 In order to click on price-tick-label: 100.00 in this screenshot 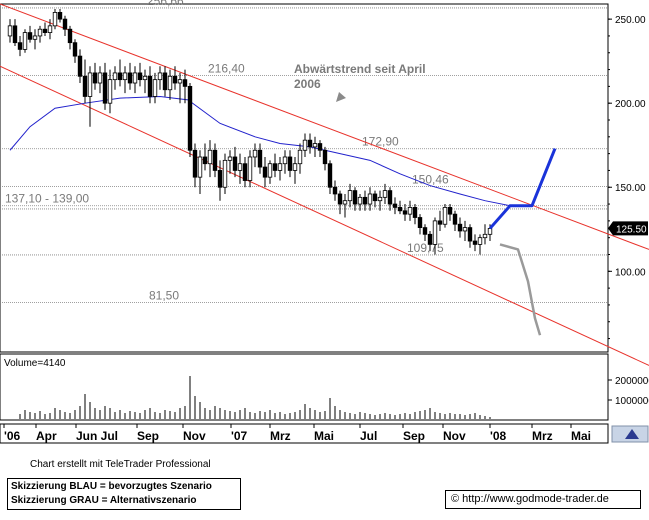, I will do `click(630, 272)`.